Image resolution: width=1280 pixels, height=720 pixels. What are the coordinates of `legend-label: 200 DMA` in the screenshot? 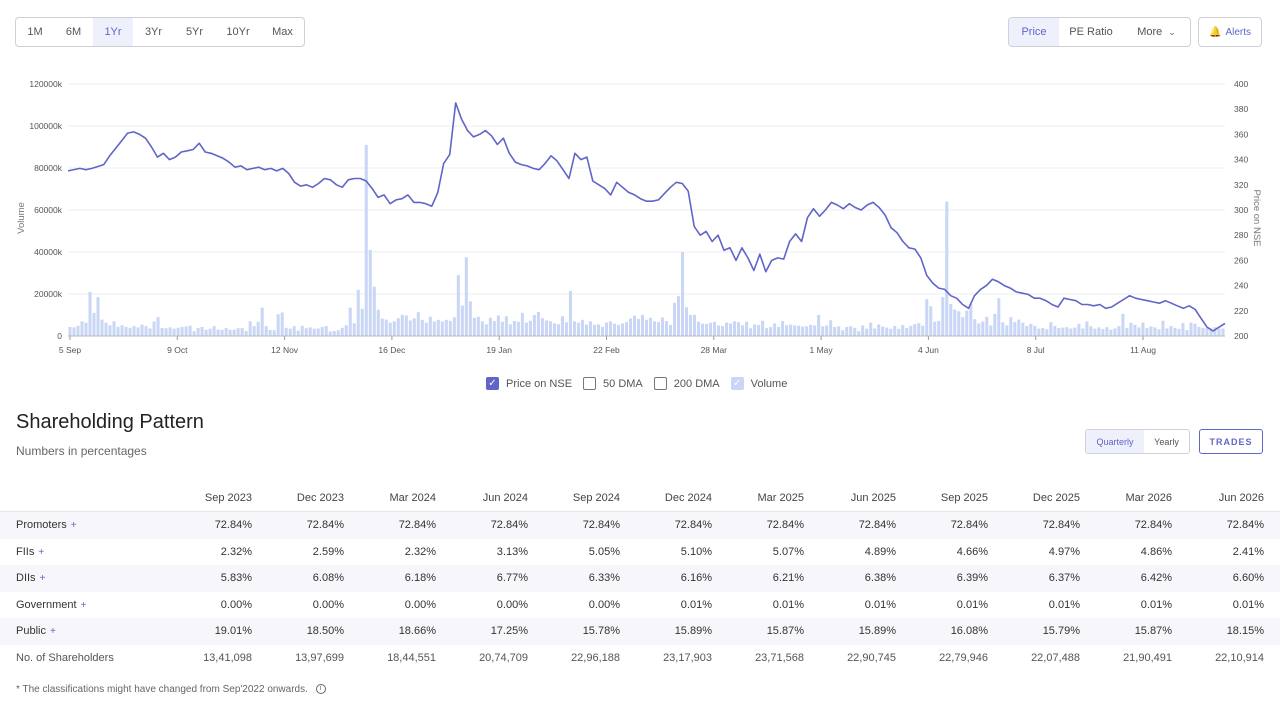 It's located at (696, 383).